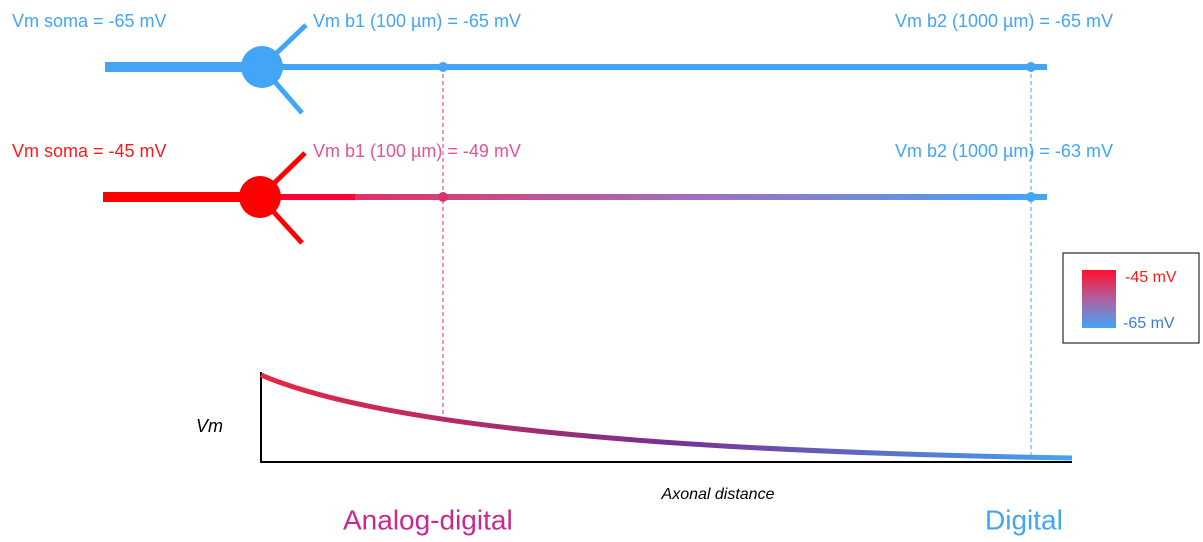 This screenshot has height=542, width=1203. What do you see at coordinates (1004, 21) in the screenshot?
I see `b2-label: Vm b2 (1000 µm) = -65 mV` at bounding box center [1004, 21].